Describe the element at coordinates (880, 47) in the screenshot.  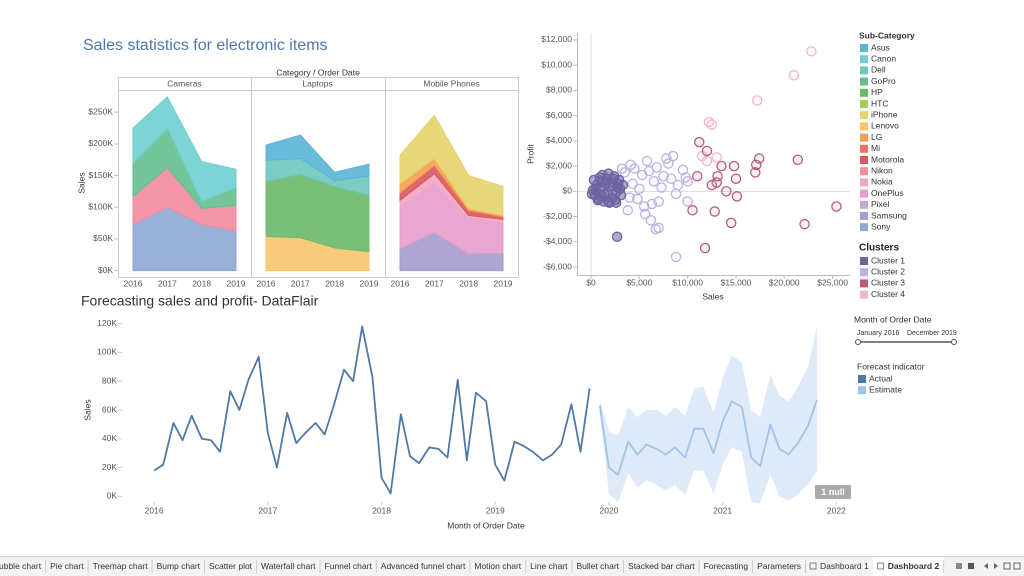
I see `legend-label: Asus` at that location.